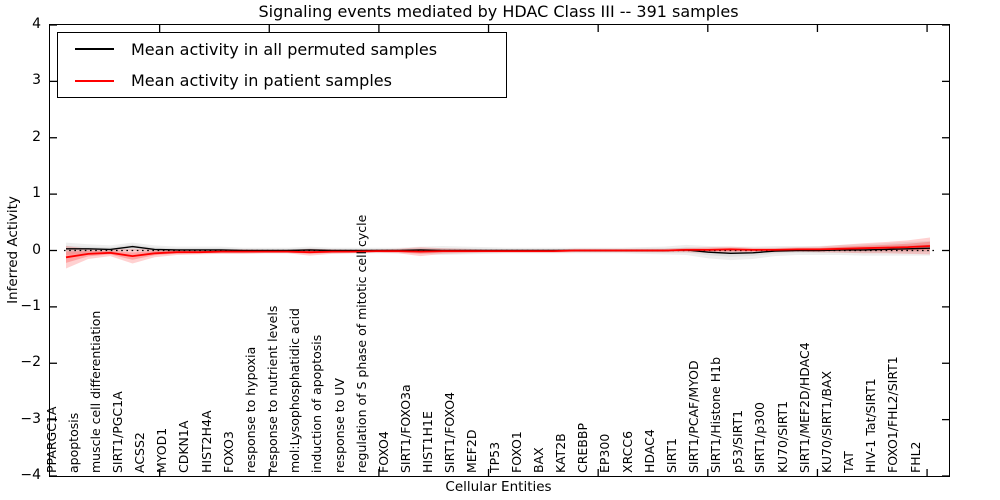  What do you see at coordinates (36, 80) in the screenshot?
I see `y-tick-label: 3` at bounding box center [36, 80].